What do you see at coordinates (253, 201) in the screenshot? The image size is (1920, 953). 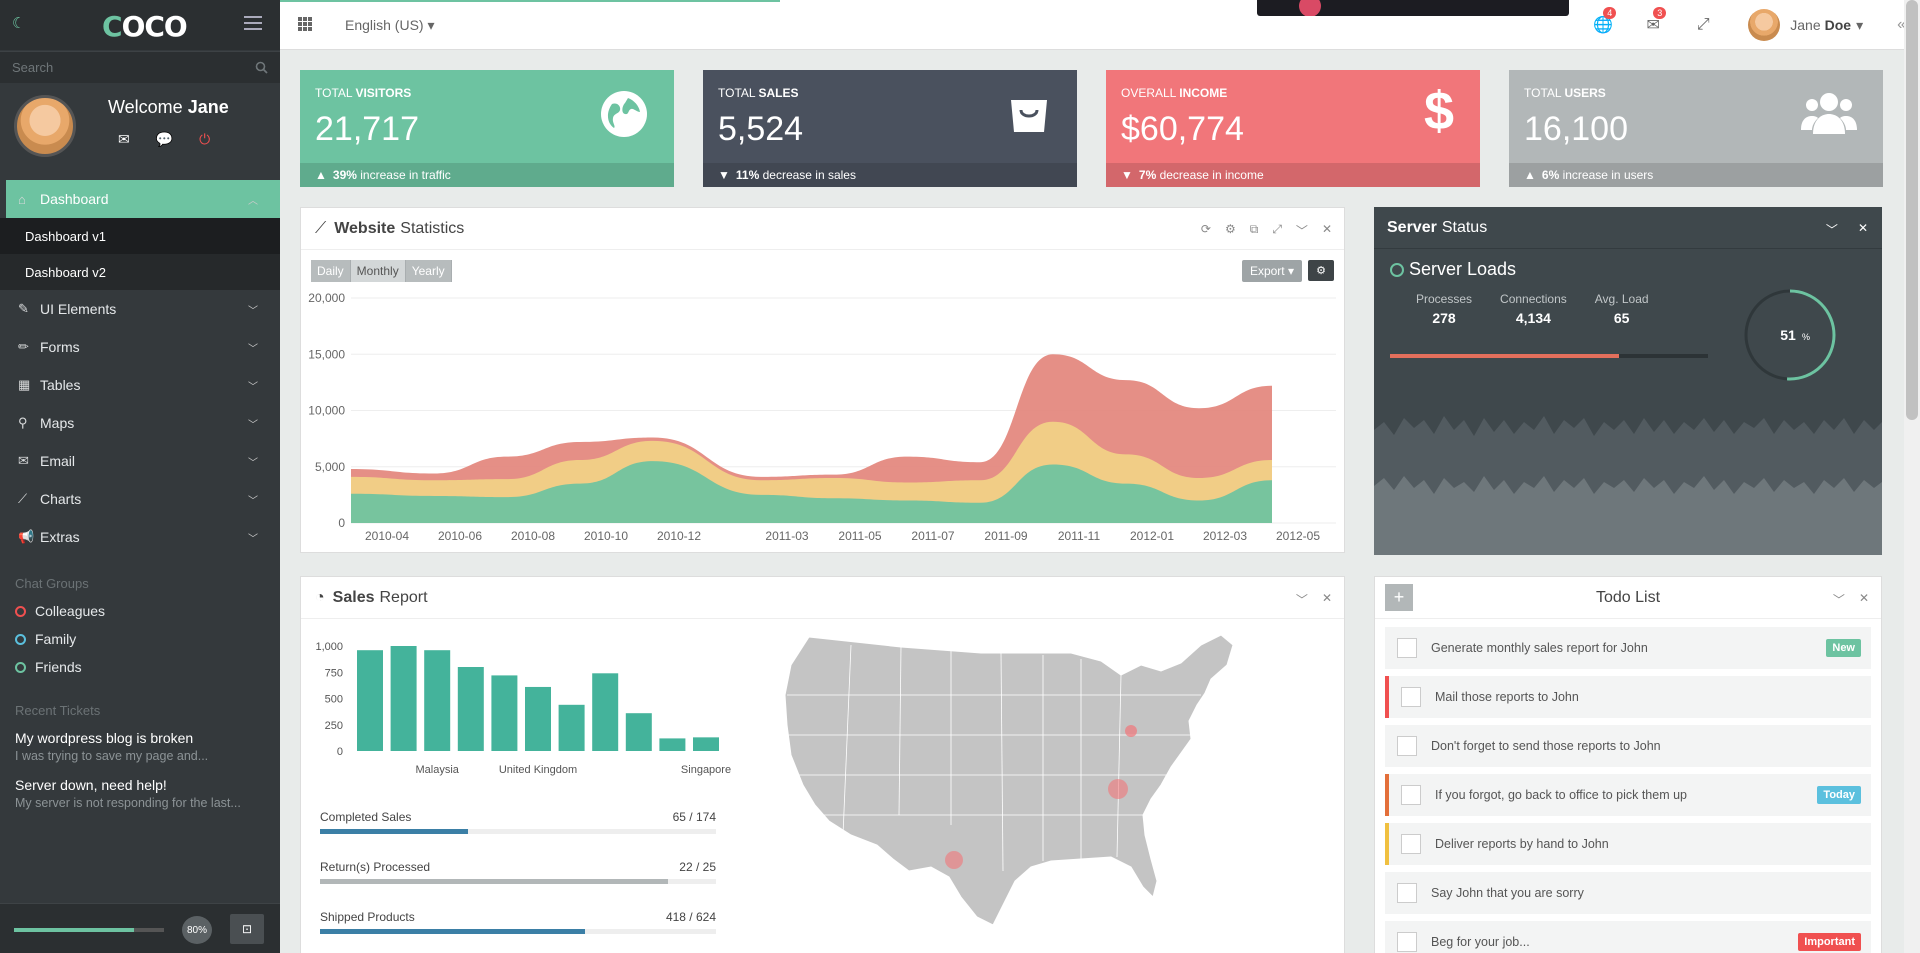 I see `chevron-up-icon: ︿` at bounding box center [253, 201].